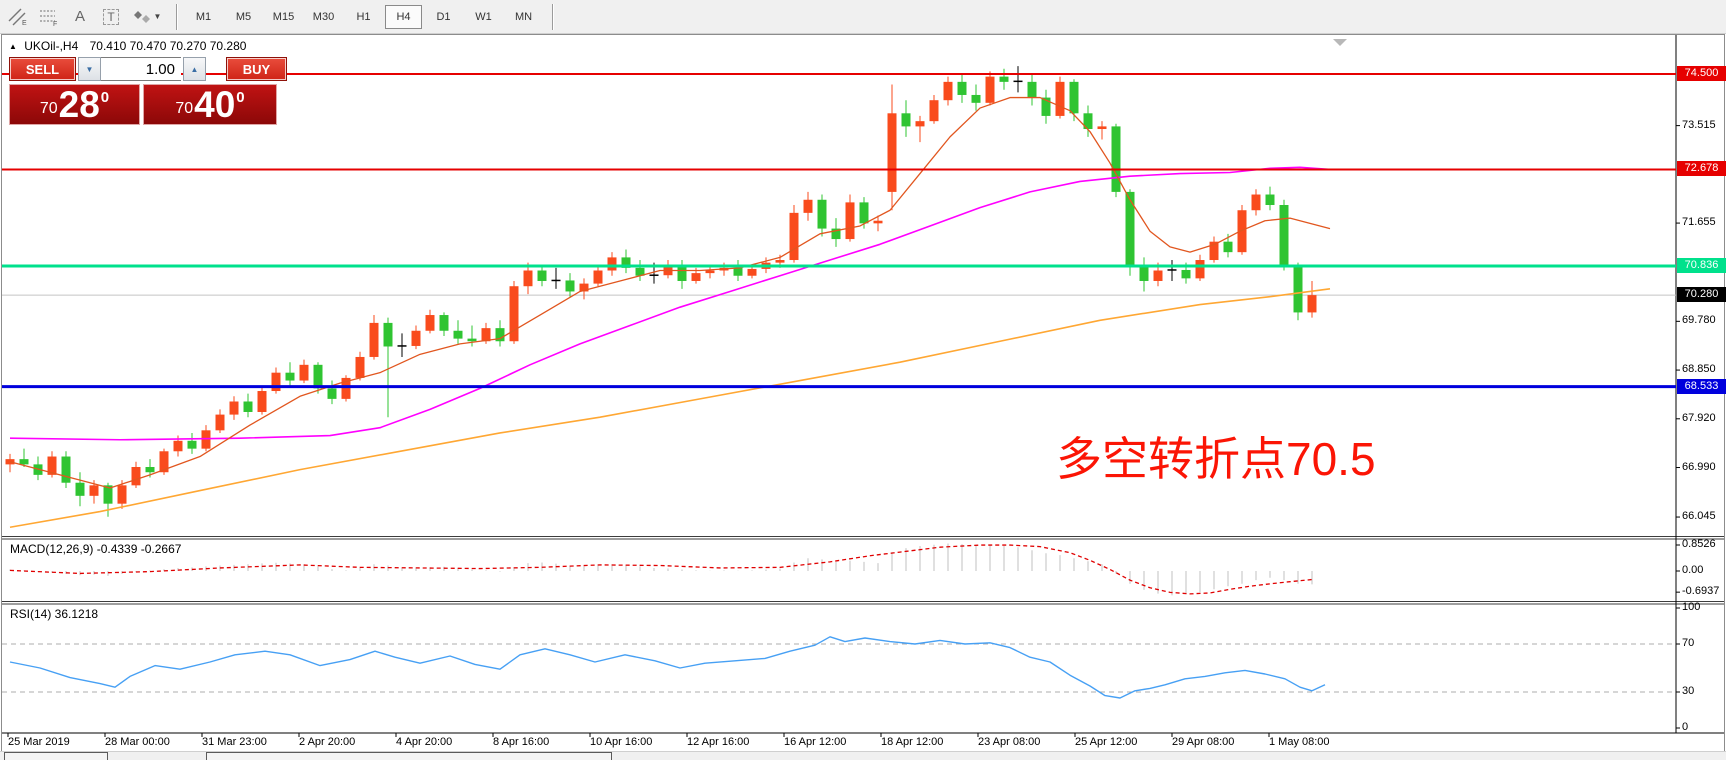 Image resolution: width=1726 pixels, height=760 pixels. Describe the element at coordinates (403, 16) in the screenshot. I see `timeframe-button-h4: H4` at that location.